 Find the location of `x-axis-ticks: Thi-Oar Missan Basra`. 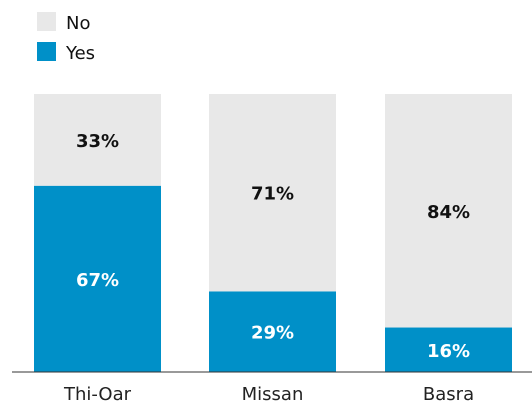

x-axis-ticks: Thi-Oar Missan Basra is located at coordinates (268, 394).